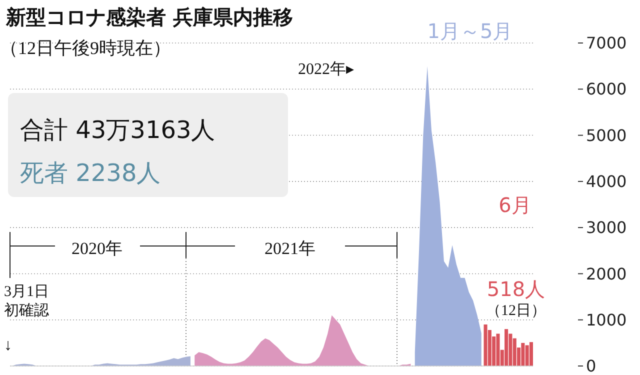 Image resolution: width=640 pixels, height=375 pixels. Describe the element at coordinates (606, 274) in the screenshot. I see `y-tick-label: 2000` at that location.